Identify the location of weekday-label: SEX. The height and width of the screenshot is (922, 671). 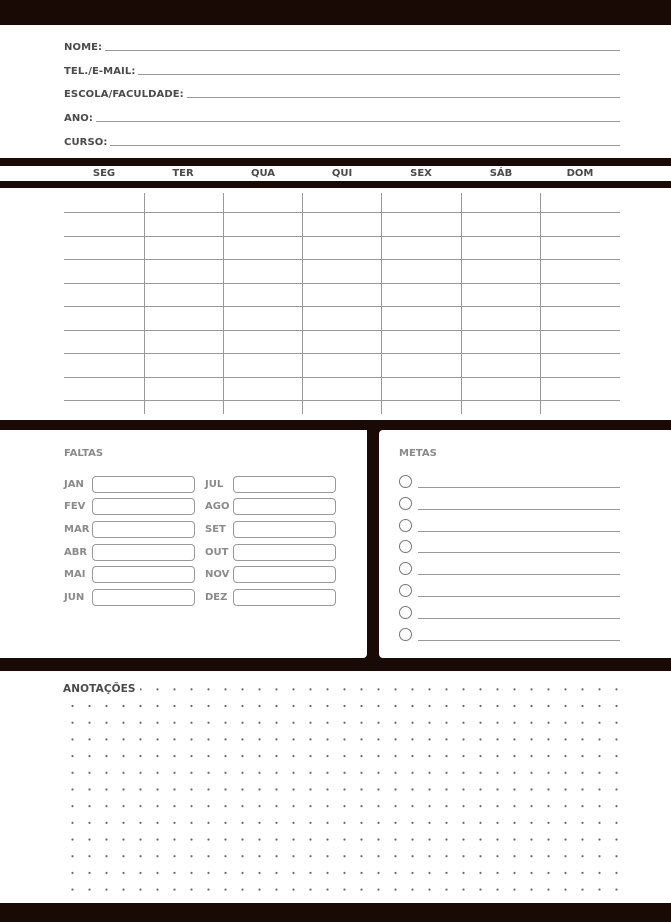
(421, 173).